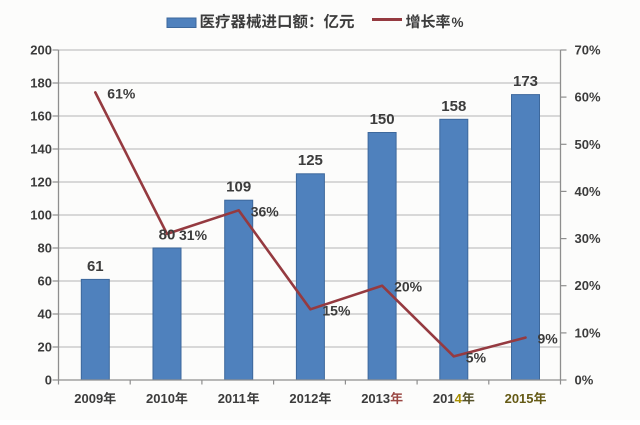  What do you see at coordinates (310, 160) in the screenshot?
I see `svg-text: 125` at bounding box center [310, 160].